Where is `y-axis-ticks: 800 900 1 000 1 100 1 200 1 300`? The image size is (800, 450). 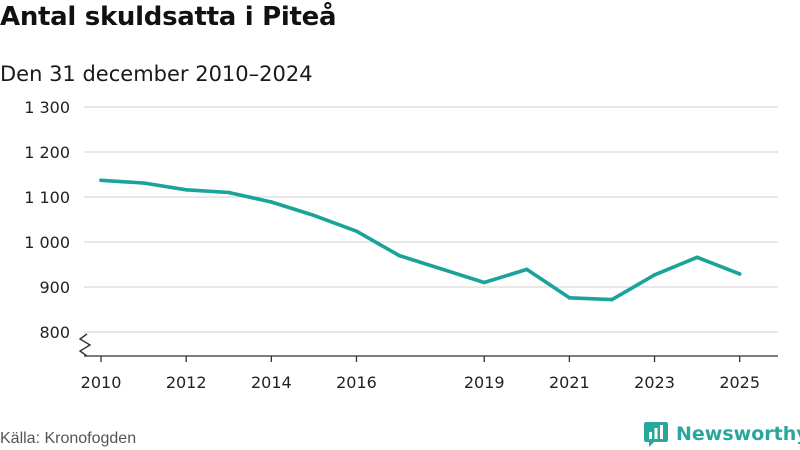
y-axis-ticks: 800 900 1 000 1 100 1 200 1 300 is located at coordinates (47, 220).